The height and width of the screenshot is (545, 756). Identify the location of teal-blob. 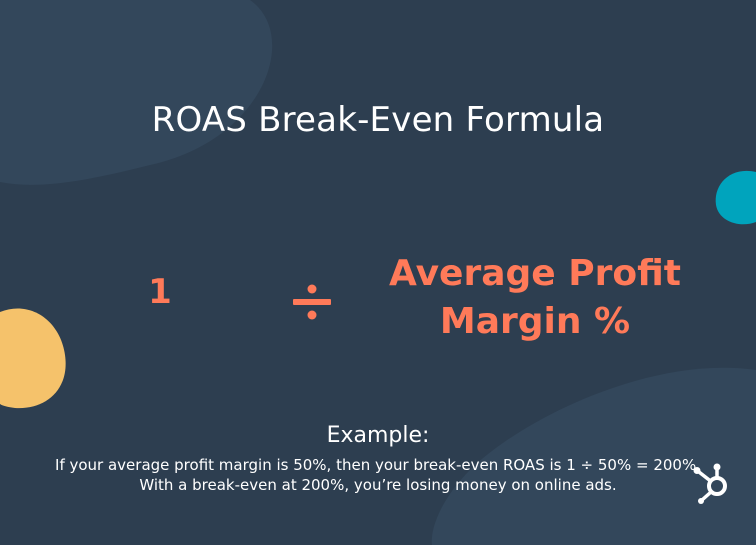
(735, 197).